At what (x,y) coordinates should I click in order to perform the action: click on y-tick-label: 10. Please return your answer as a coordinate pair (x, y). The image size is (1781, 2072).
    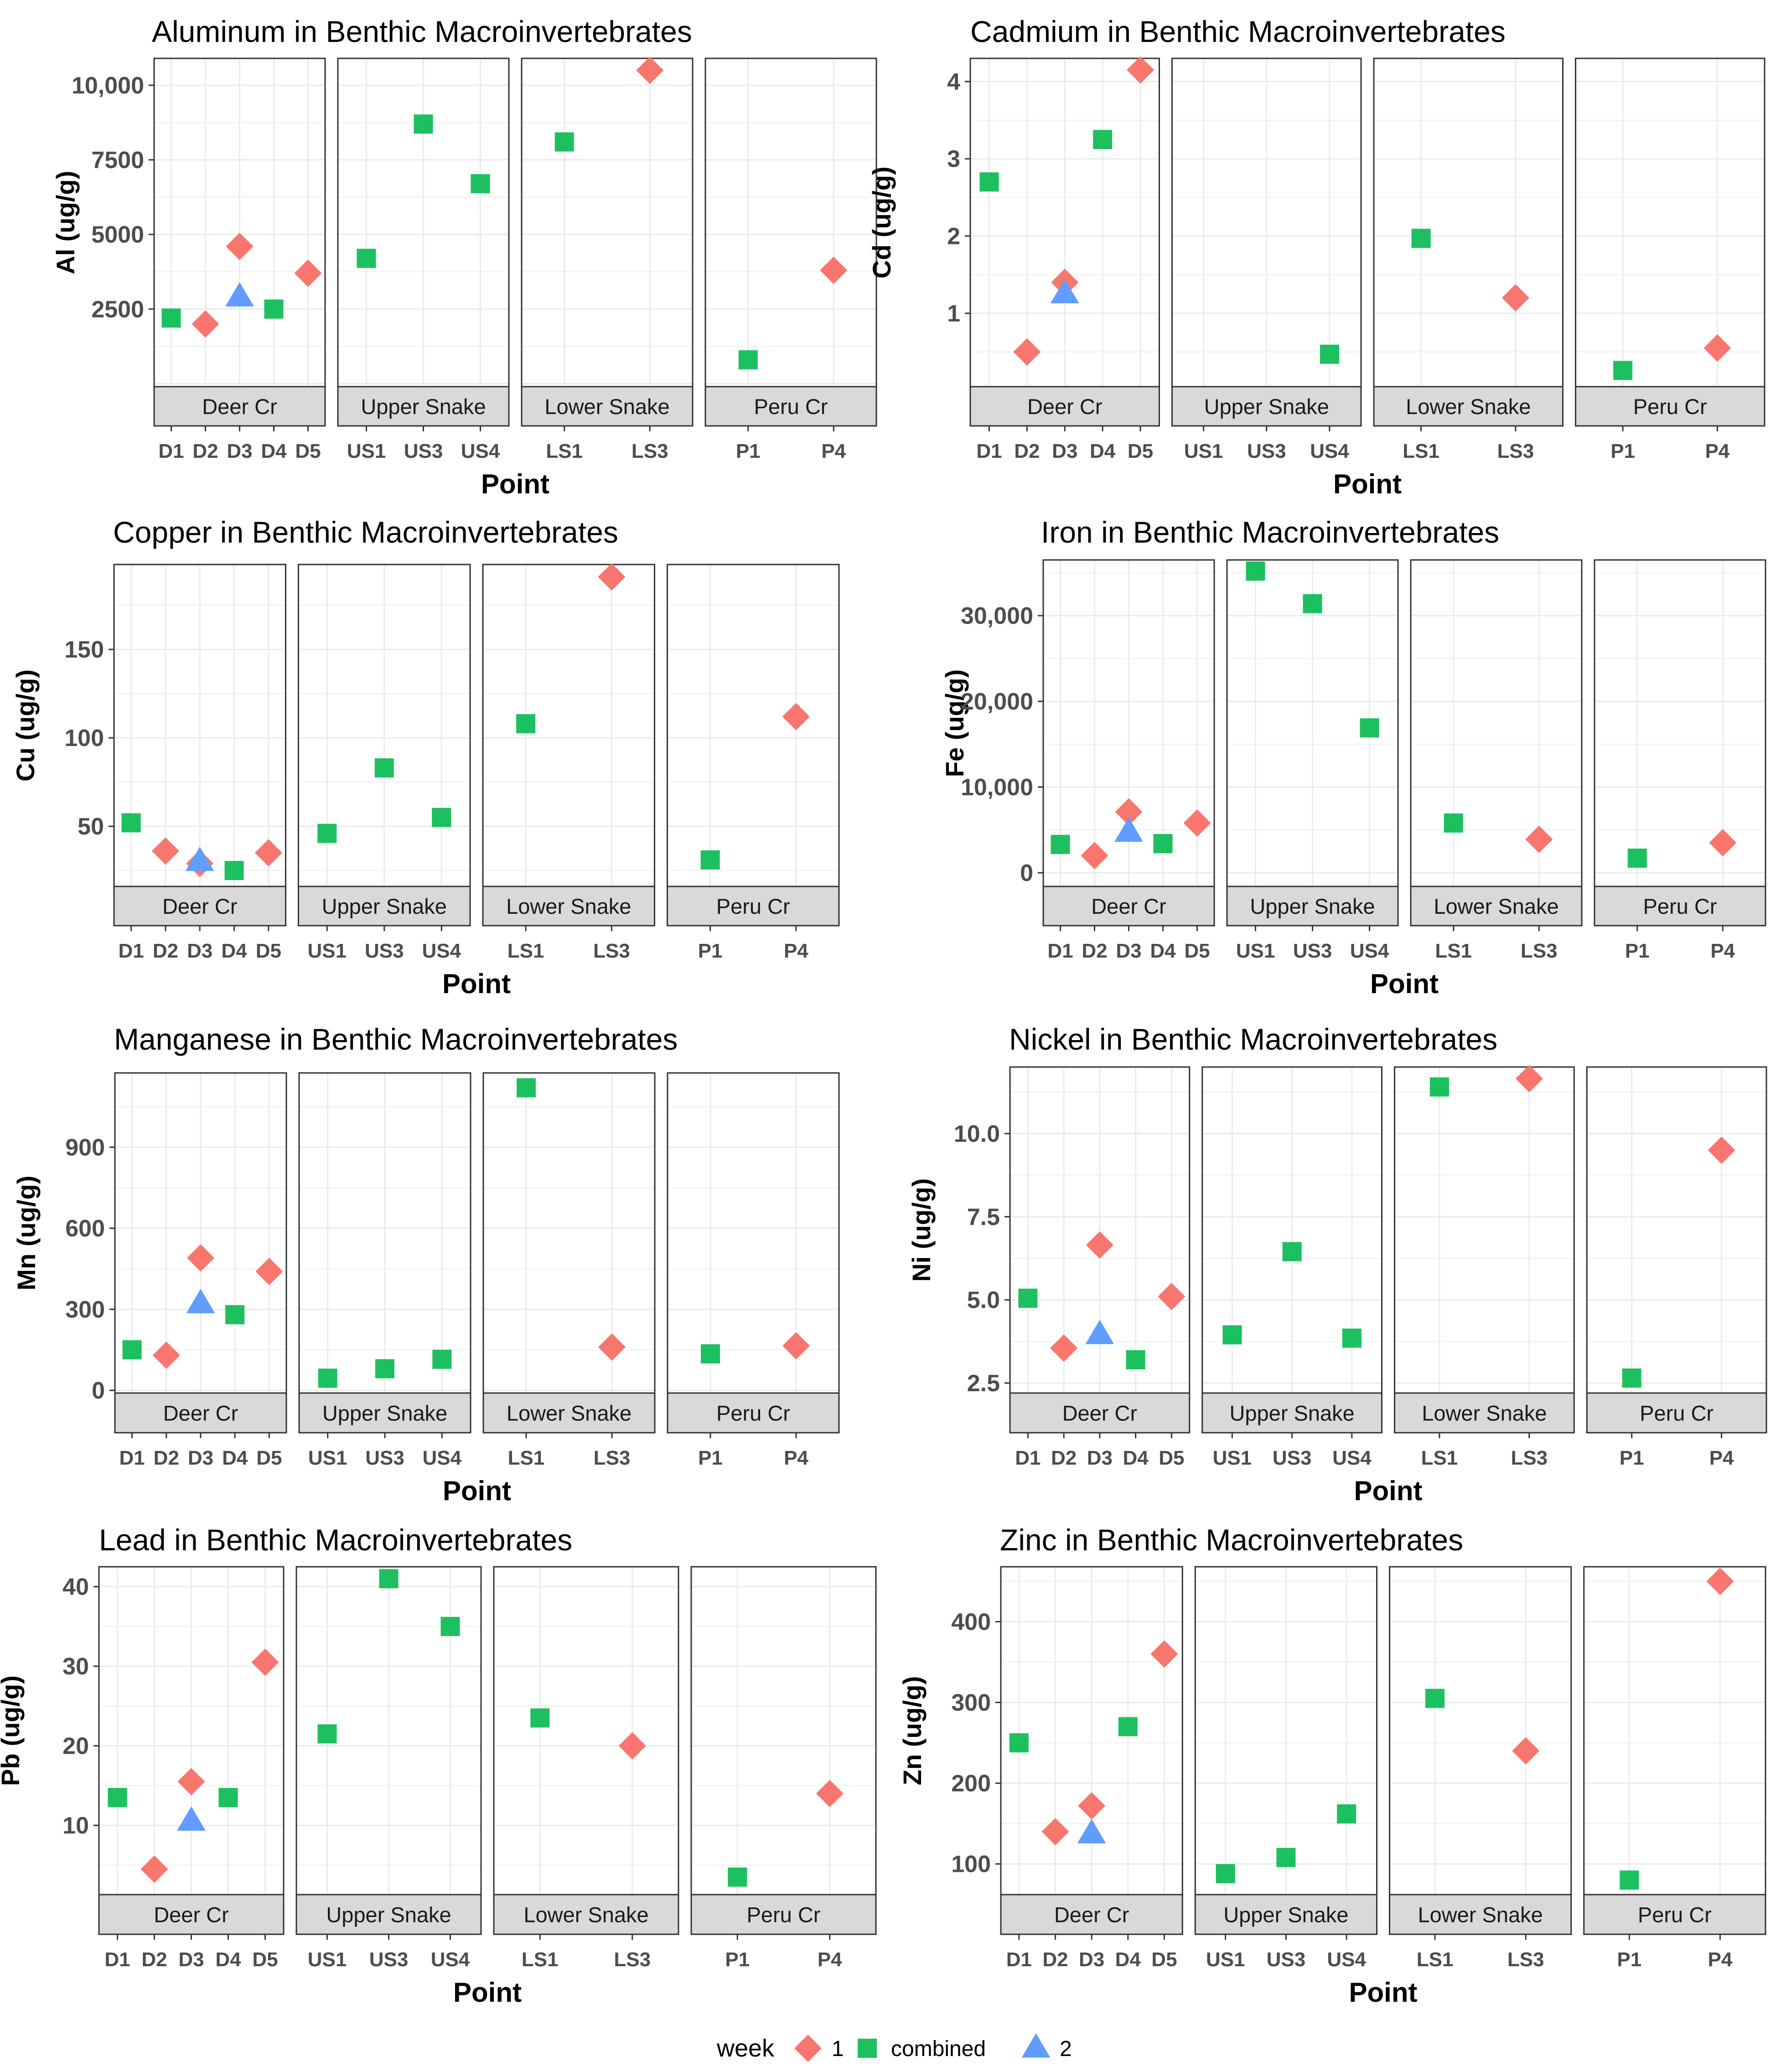
    Looking at the image, I should click on (75, 1826).